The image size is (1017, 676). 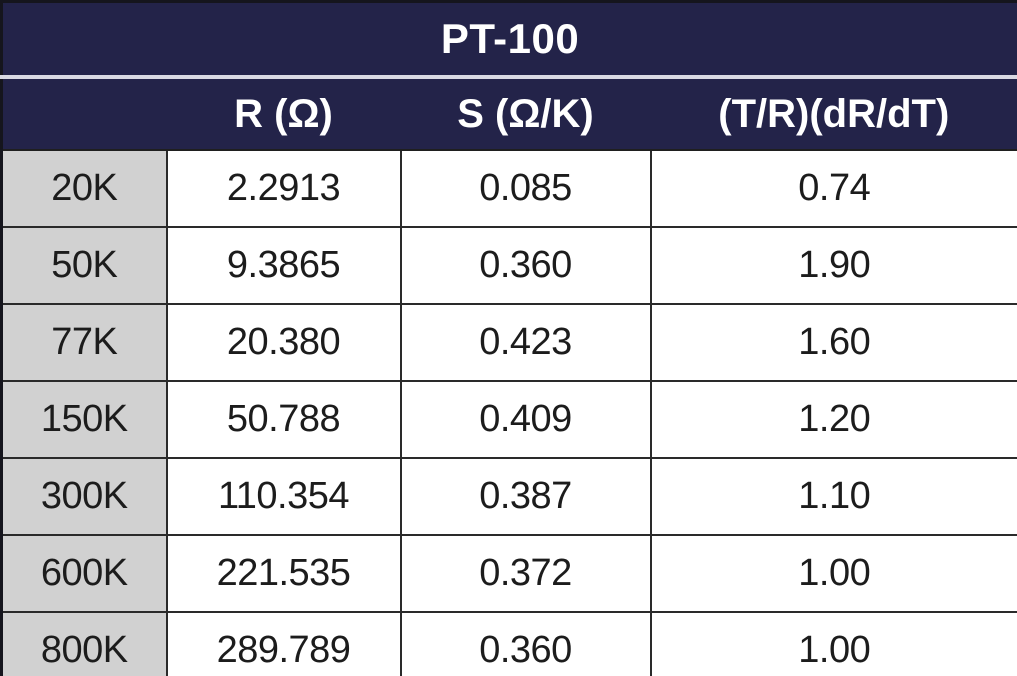 I want to click on table-row: 300K 110.354 0.387 1.10, so click(x=508, y=496).